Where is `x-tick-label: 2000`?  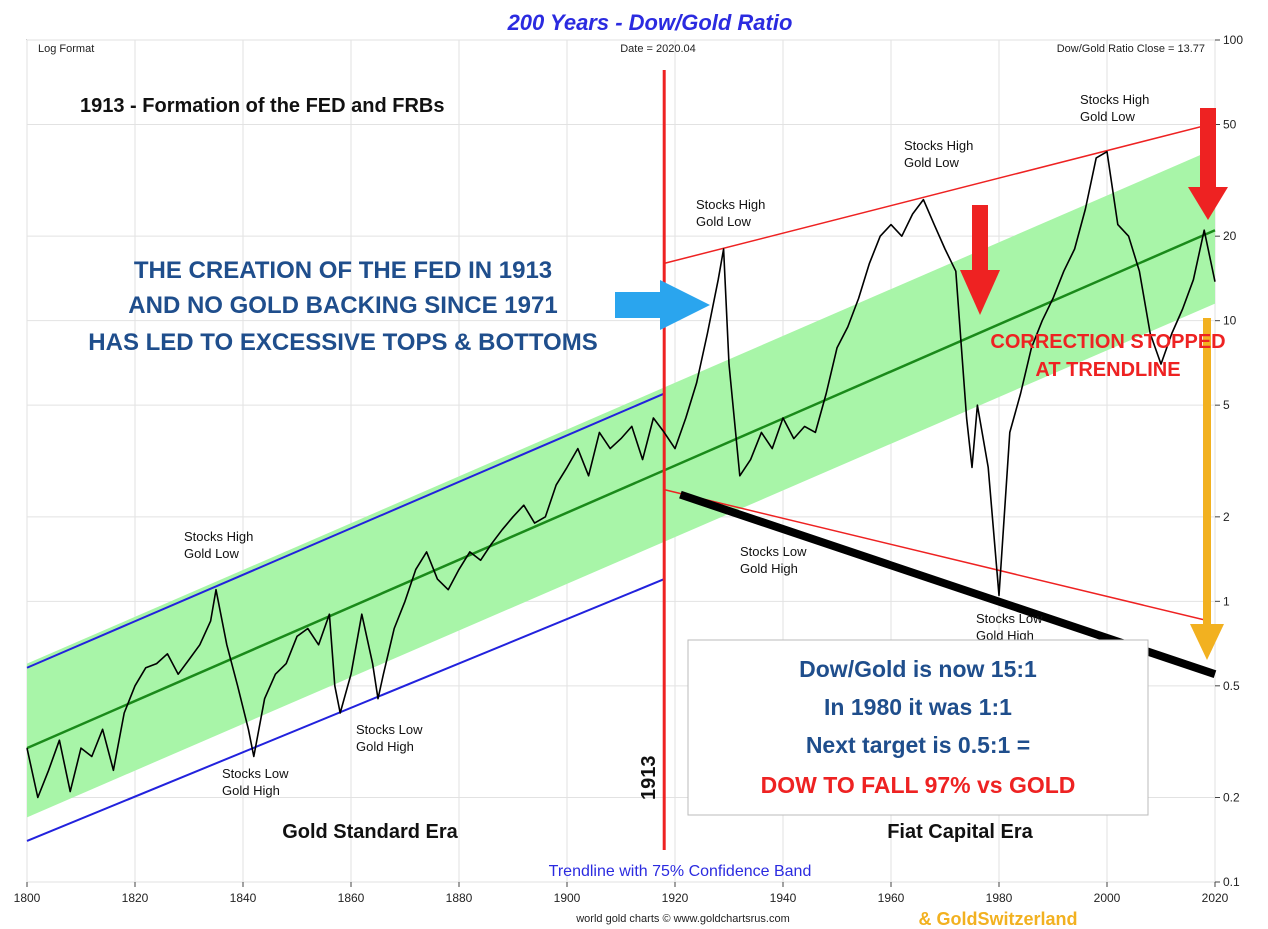
x-tick-label: 2000 is located at coordinates (1107, 898).